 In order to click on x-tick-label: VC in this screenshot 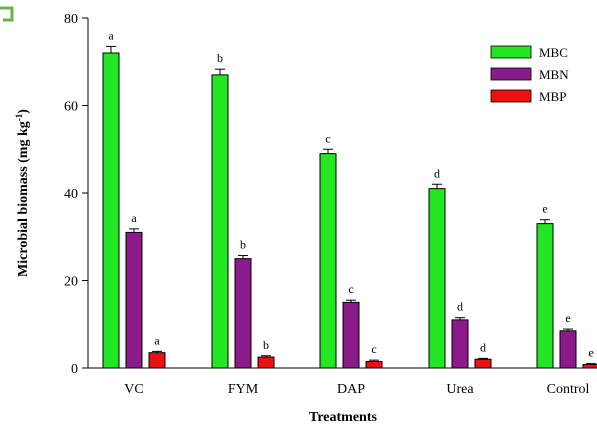, I will do `click(133, 389)`.